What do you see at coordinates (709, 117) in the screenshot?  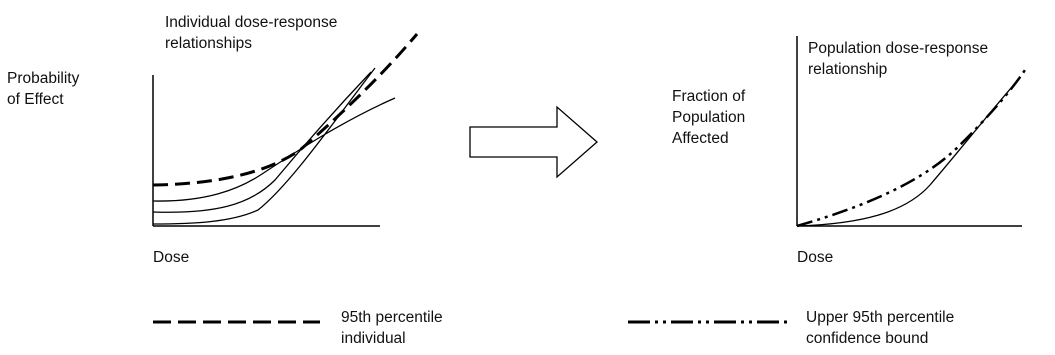 I see `right-y-axis-label: Fraction of Population Affected` at bounding box center [709, 117].